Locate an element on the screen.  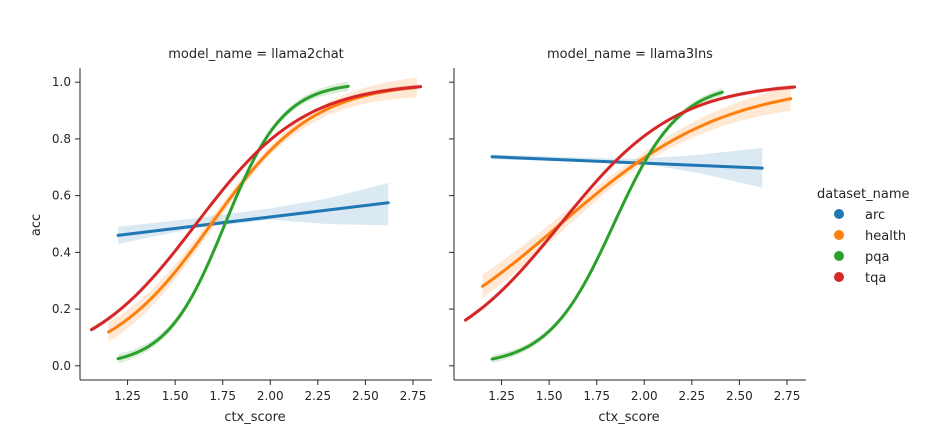
y-tick-label: 0.8 is located at coordinates (61, 139).